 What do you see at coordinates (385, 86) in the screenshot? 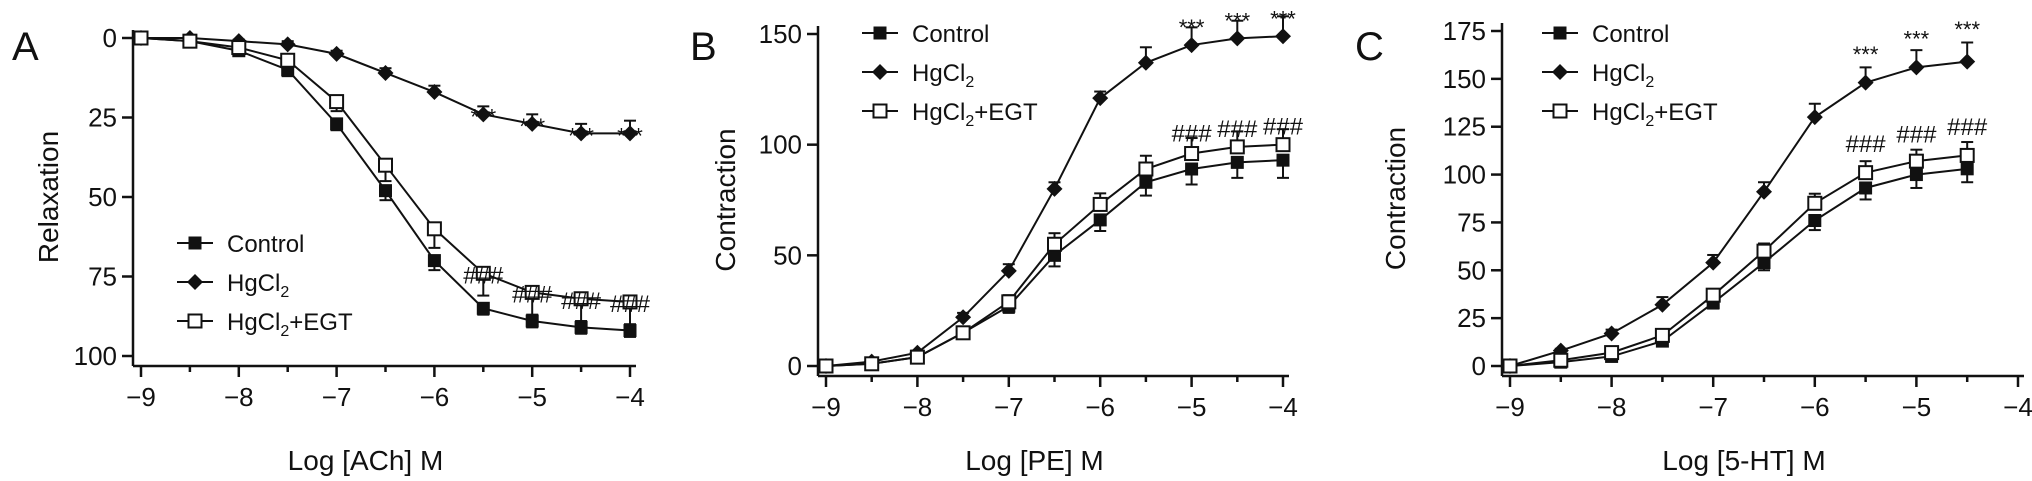
I see `series-hgcl2` at bounding box center [385, 86].